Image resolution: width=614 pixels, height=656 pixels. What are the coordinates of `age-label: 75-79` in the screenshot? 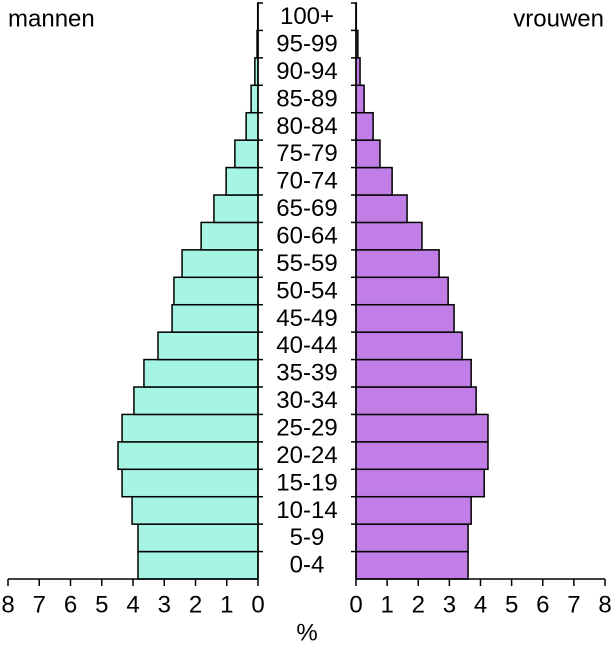 It's located at (306, 153).